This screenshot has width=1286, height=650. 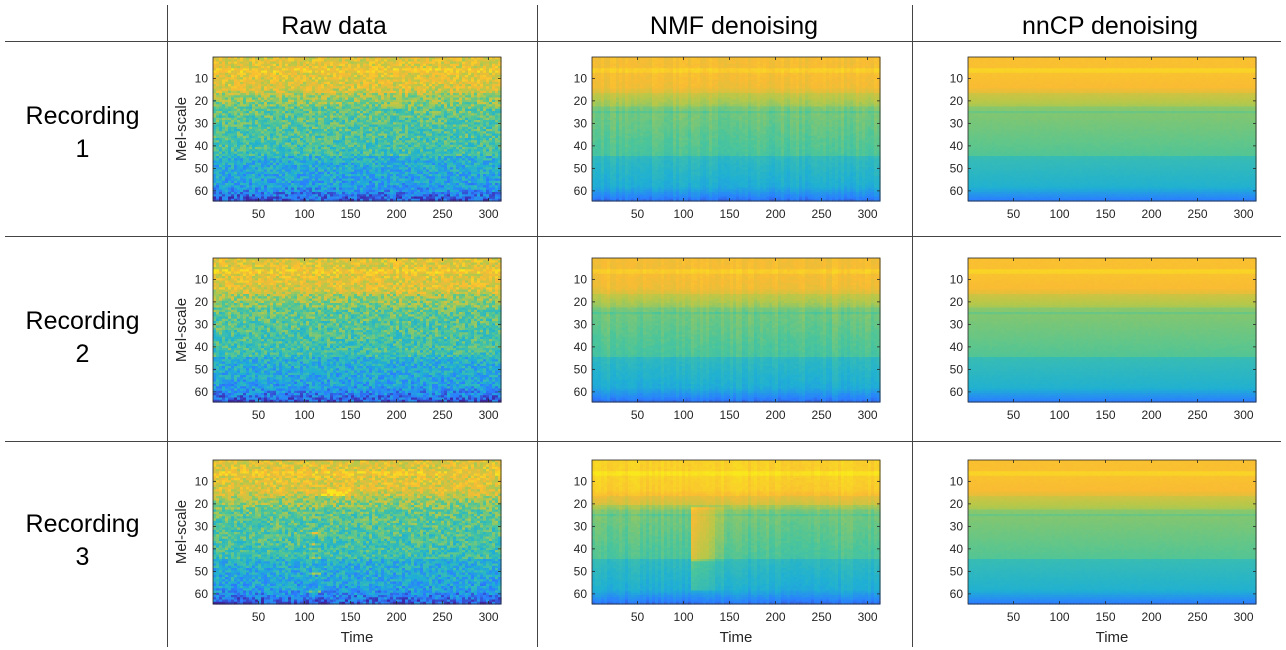 I want to click on heatmap-panel-r1-c1: 50 100 150 200 250 300102030405060Mel-scale, so click(x=337, y=139).